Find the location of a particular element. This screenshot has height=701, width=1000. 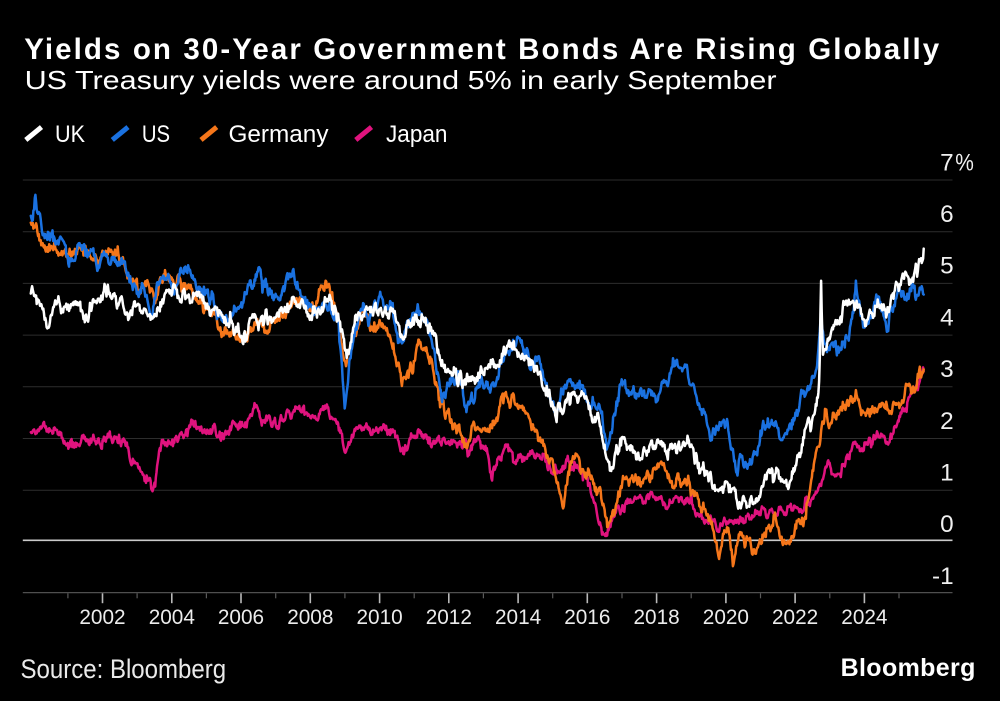

svg-text: 0 is located at coordinates (947, 524).